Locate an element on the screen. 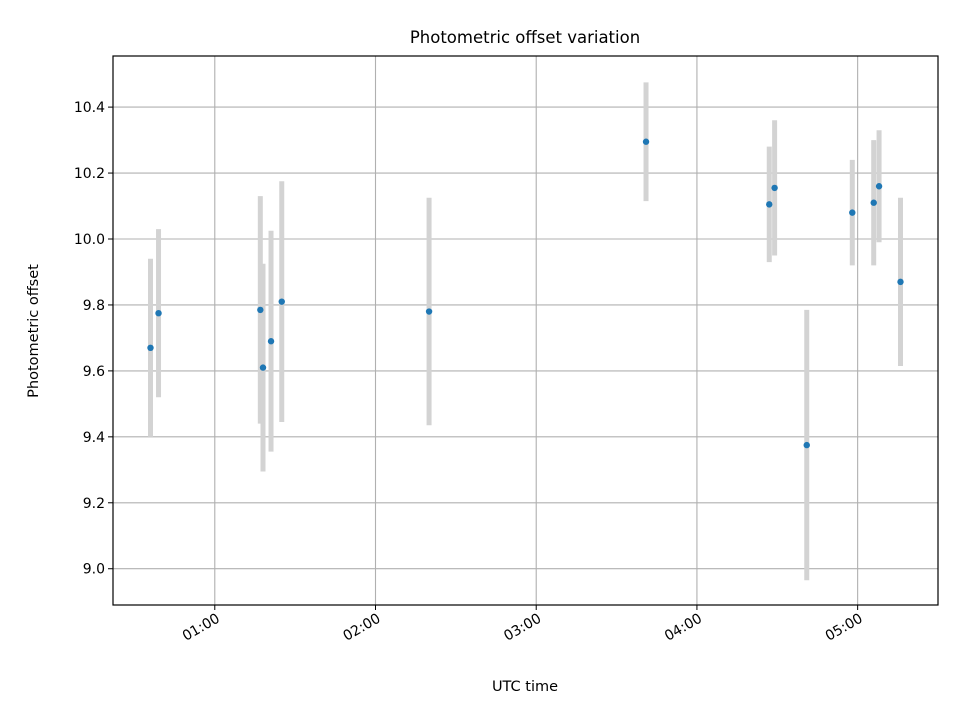  y-tick-label: 10.2 is located at coordinates (89, 174).